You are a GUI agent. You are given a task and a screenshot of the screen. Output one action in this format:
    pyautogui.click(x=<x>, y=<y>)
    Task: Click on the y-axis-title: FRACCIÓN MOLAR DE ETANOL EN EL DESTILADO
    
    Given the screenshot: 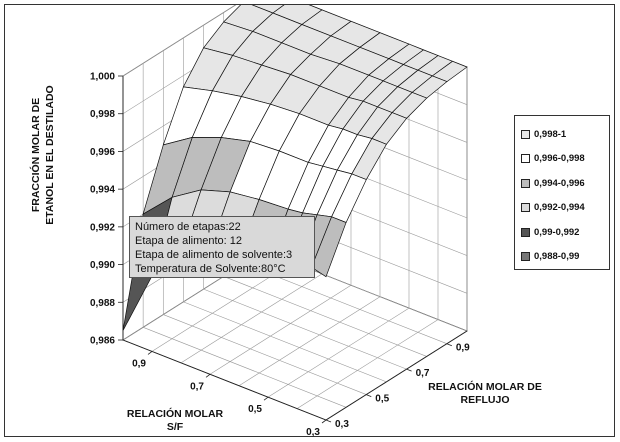 What is the action you would take?
    pyautogui.click(x=47, y=155)
    